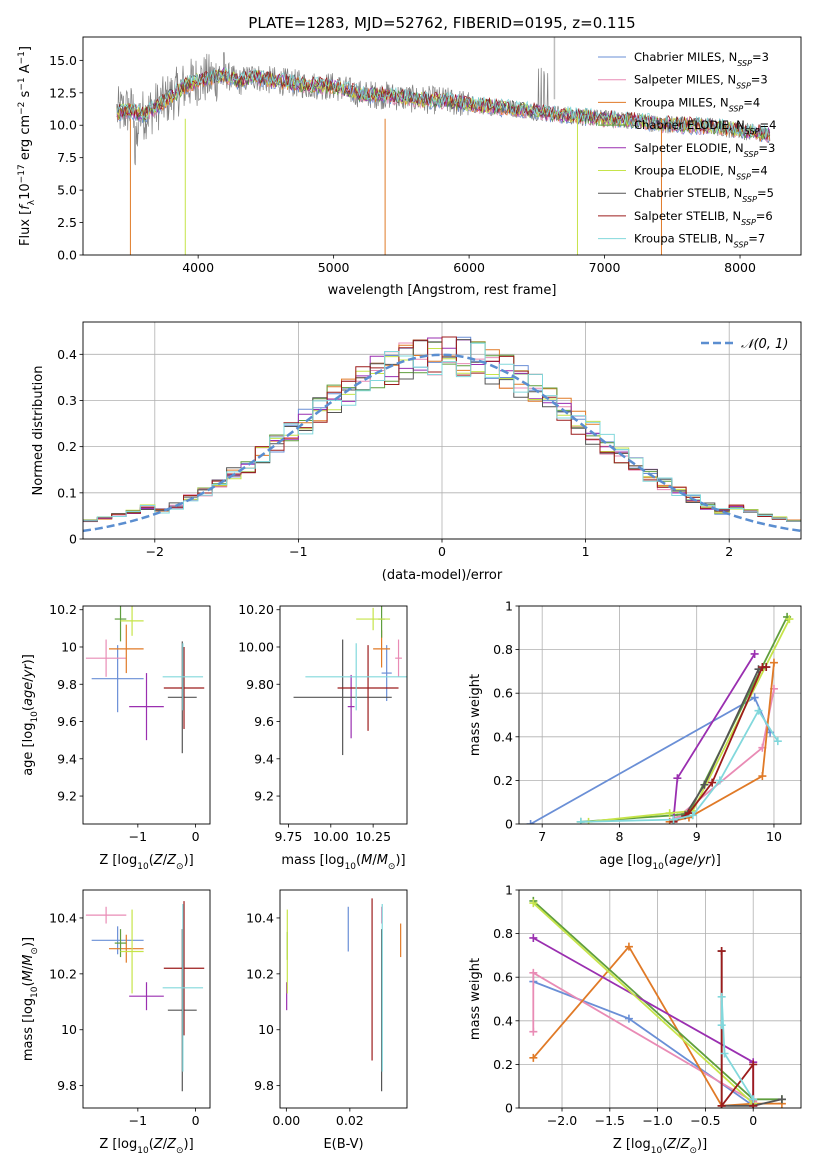 Image resolution: width=819 pixels, height=1170 pixels. Describe the element at coordinates (28, 708) in the screenshot. I see `y-axis-label-part: (` at that location.